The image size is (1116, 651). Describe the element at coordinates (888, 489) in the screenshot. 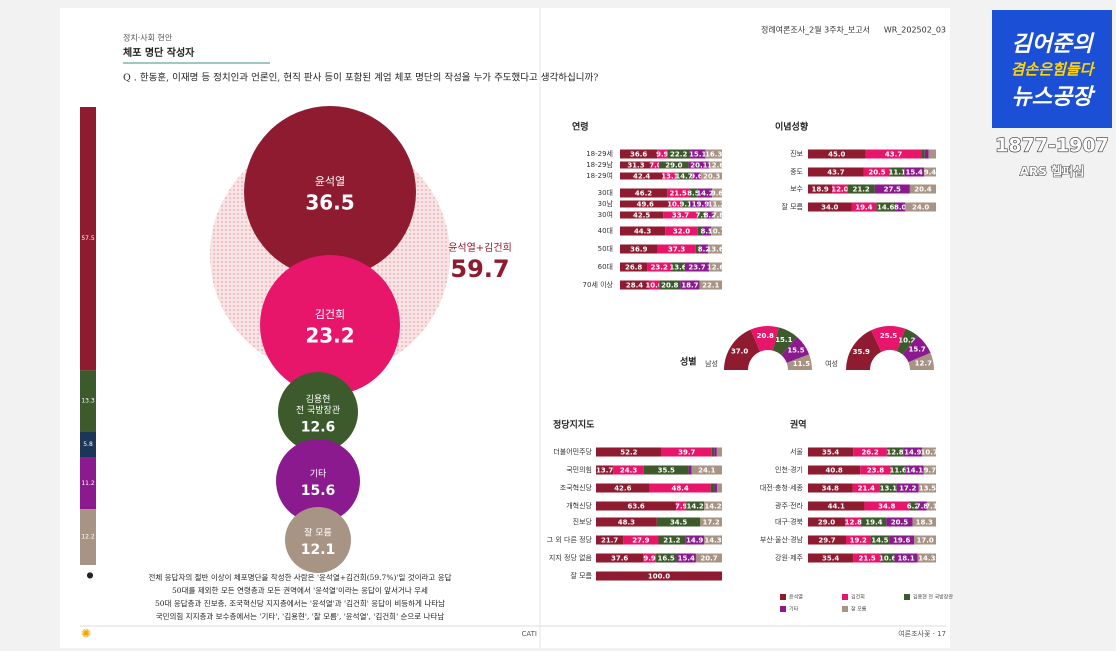

I see `segment-label: 13.1` at that location.